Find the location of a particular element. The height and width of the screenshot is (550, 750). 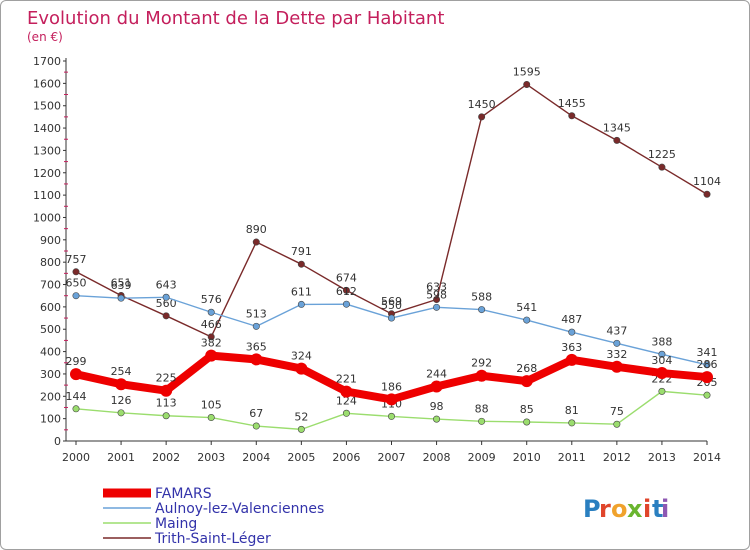

data-label: 513 is located at coordinates (256, 313).